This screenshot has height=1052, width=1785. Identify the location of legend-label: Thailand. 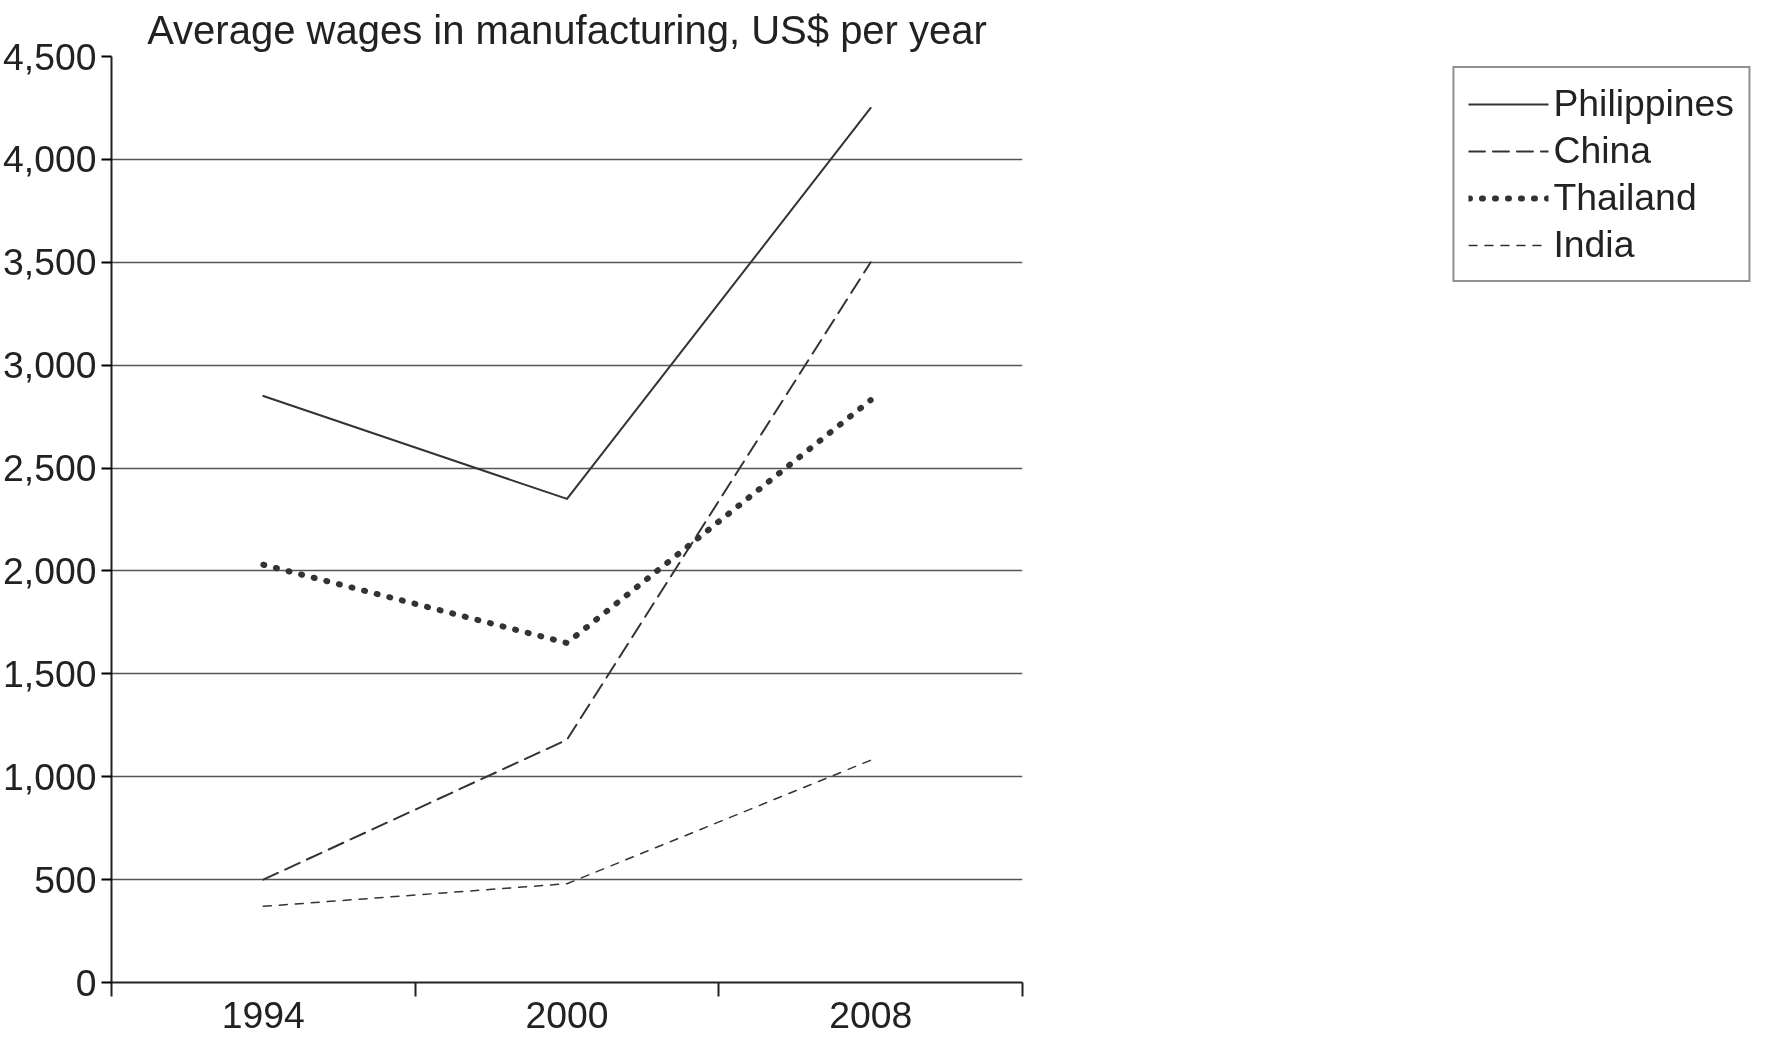
(1625, 197).